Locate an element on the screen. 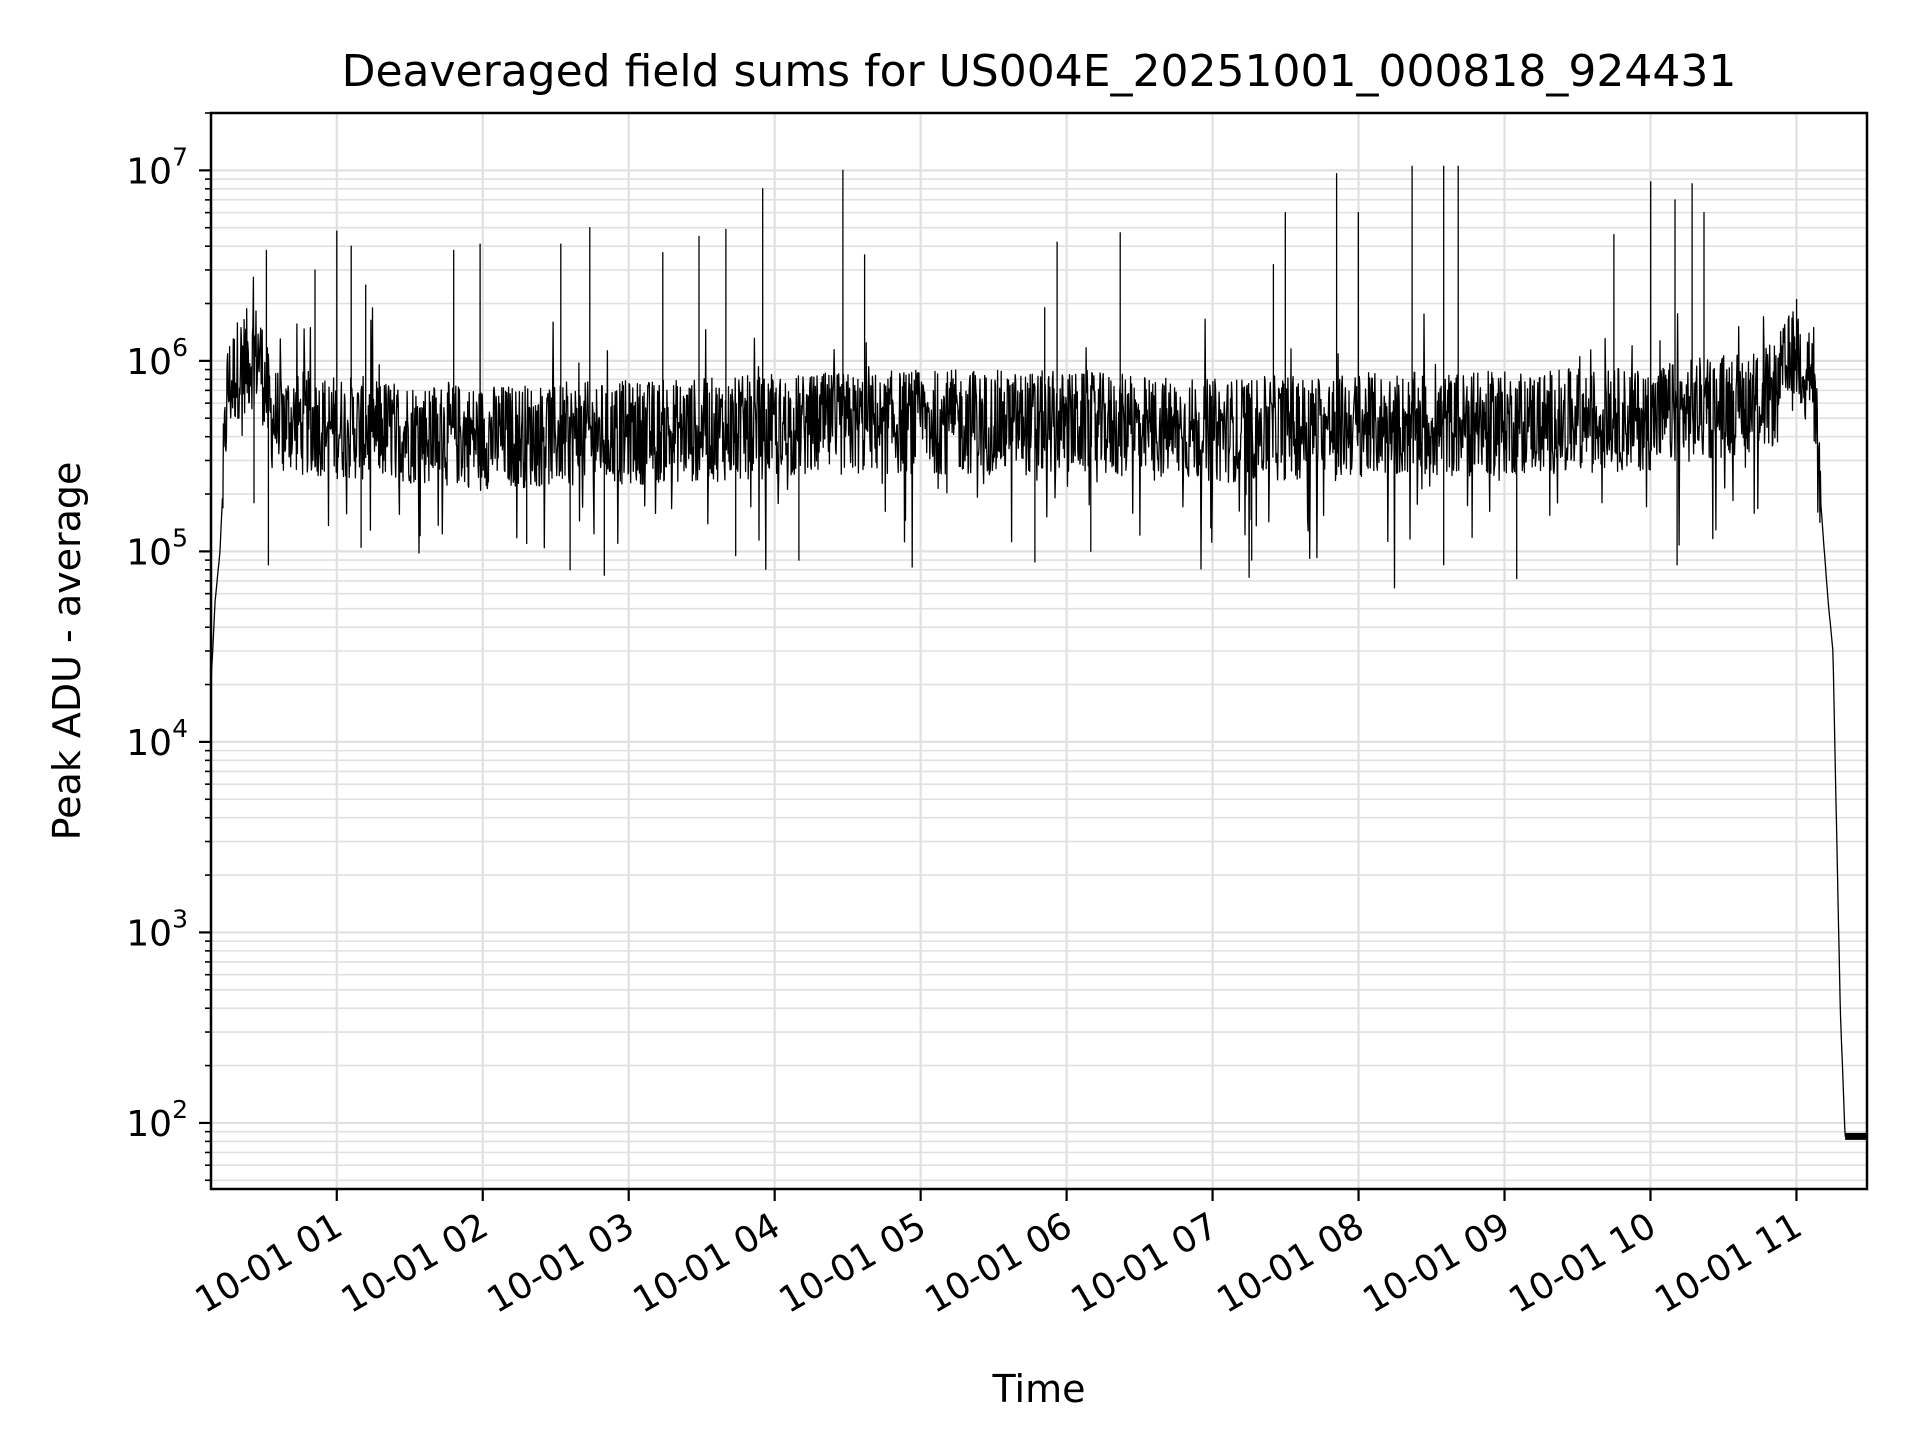 The image size is (1920, 1445). y-tick-exponent: 7 is located at coordinates (180, 156).